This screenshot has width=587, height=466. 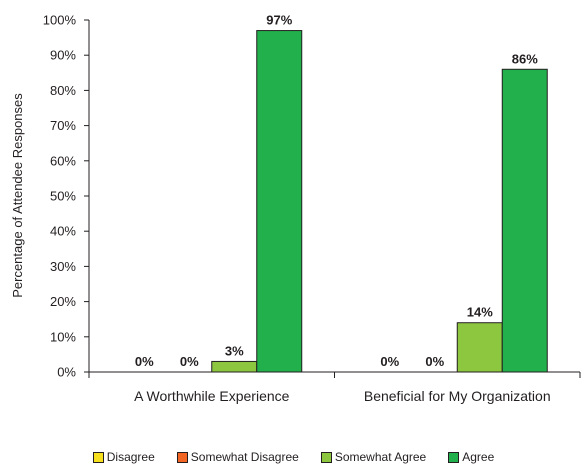 I want to click on legend-item: Somewhat Disagree, so click(x=237, y=457).